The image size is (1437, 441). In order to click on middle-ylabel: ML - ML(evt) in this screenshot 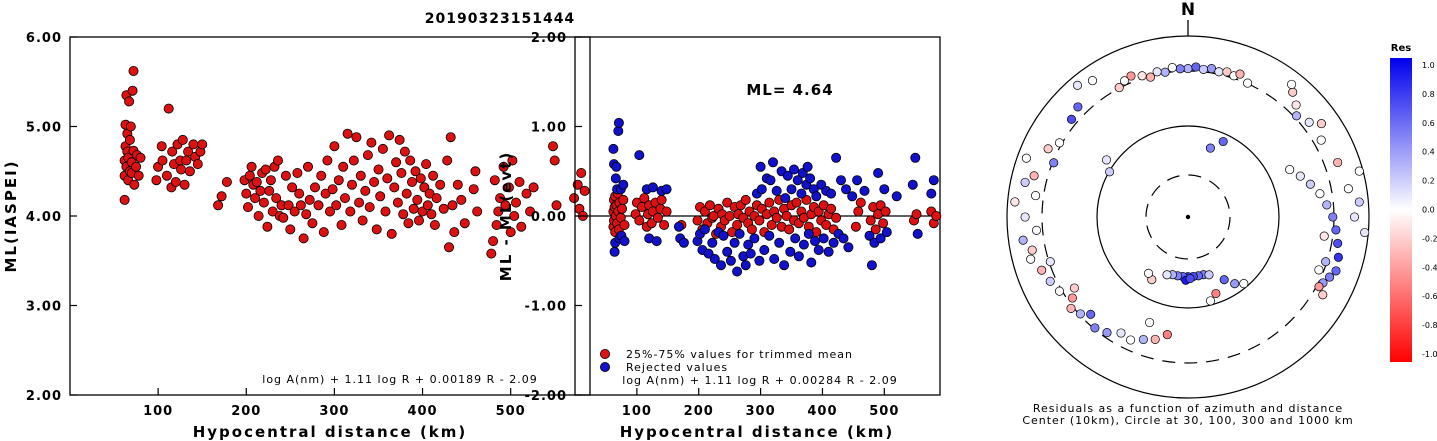, I will do `click(506, 216)`.